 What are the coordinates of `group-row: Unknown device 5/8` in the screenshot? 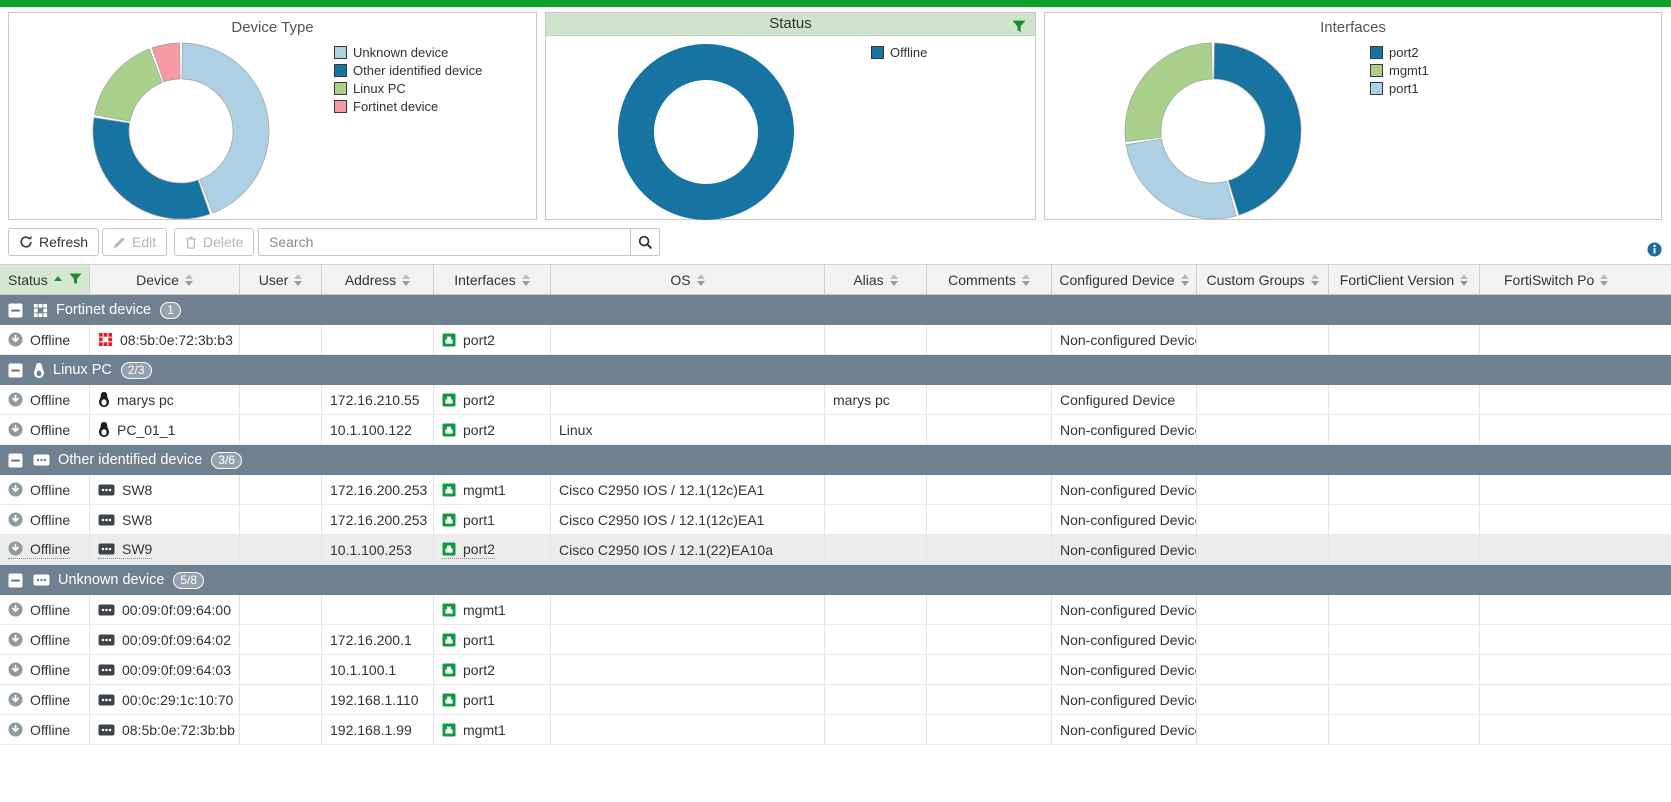 It's located at (835, 580).